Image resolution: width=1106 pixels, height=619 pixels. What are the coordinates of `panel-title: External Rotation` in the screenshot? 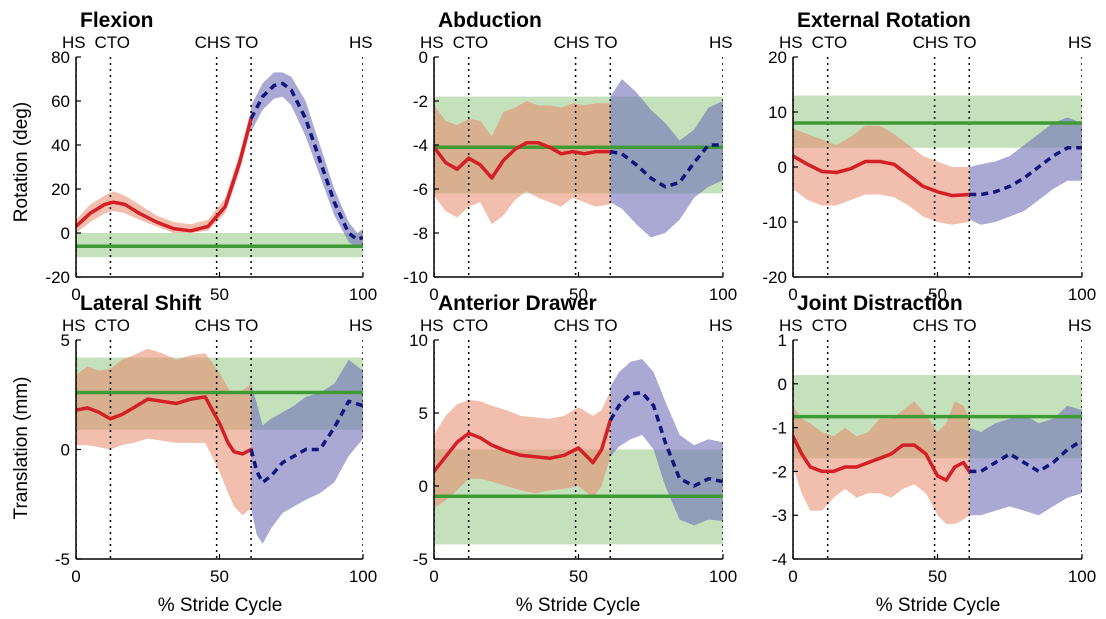 It's located at (884, 20).